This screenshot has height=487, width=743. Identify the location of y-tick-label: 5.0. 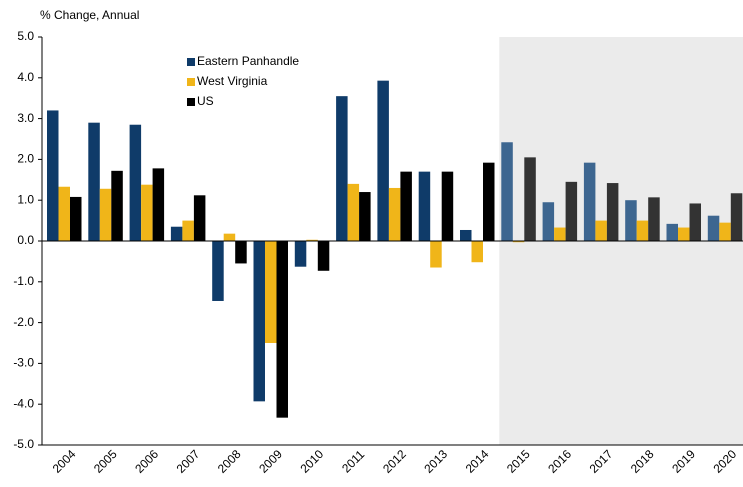
(25, 36).